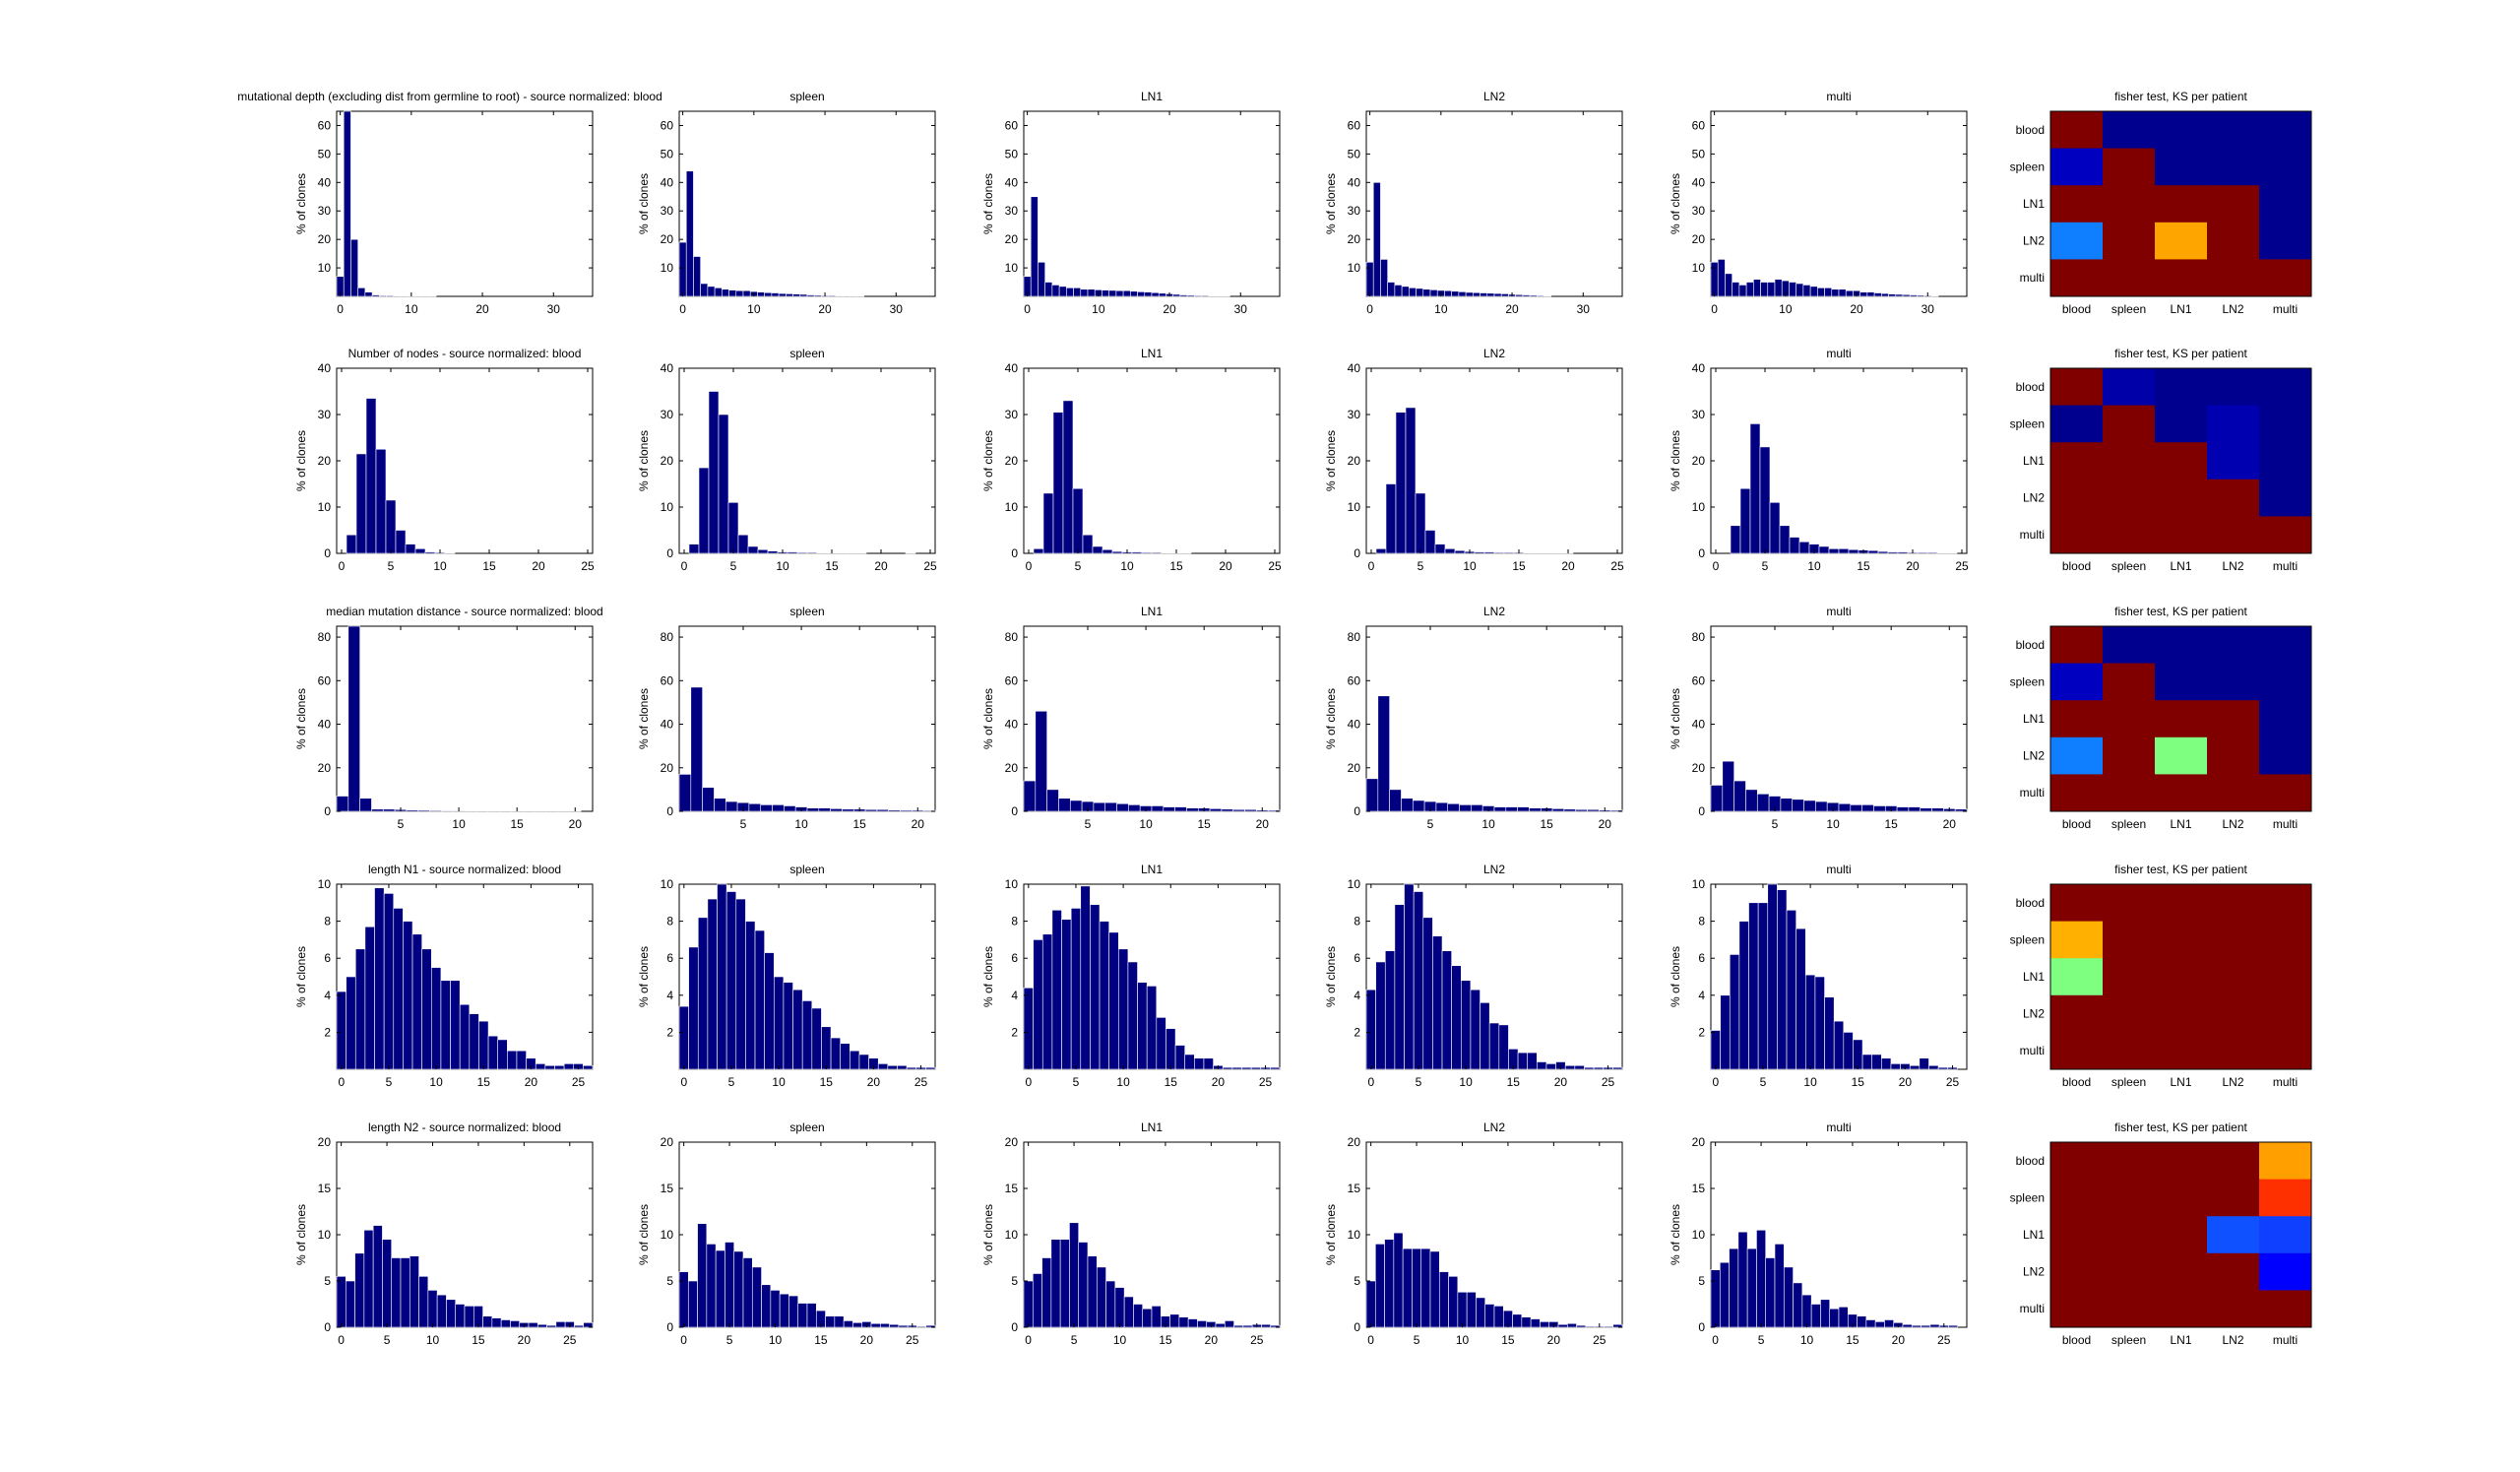 The image size is (2520, 1472). Describe the element at coordinates (1012, 725) in the screenshot. I see `y-tick-label: 40` at that location.